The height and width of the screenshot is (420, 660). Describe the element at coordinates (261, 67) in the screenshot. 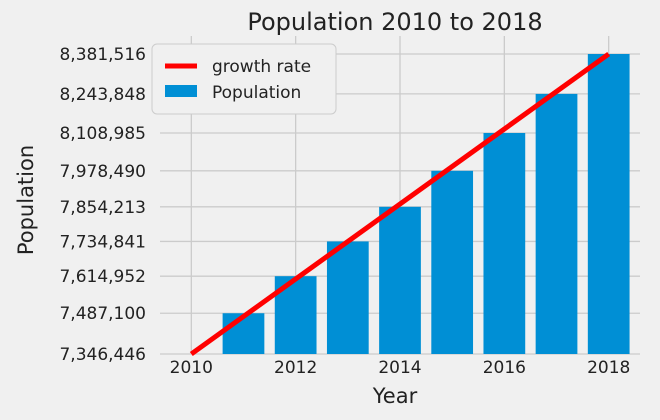

I see `legend-label-growth-rate: growth rate` at that location.